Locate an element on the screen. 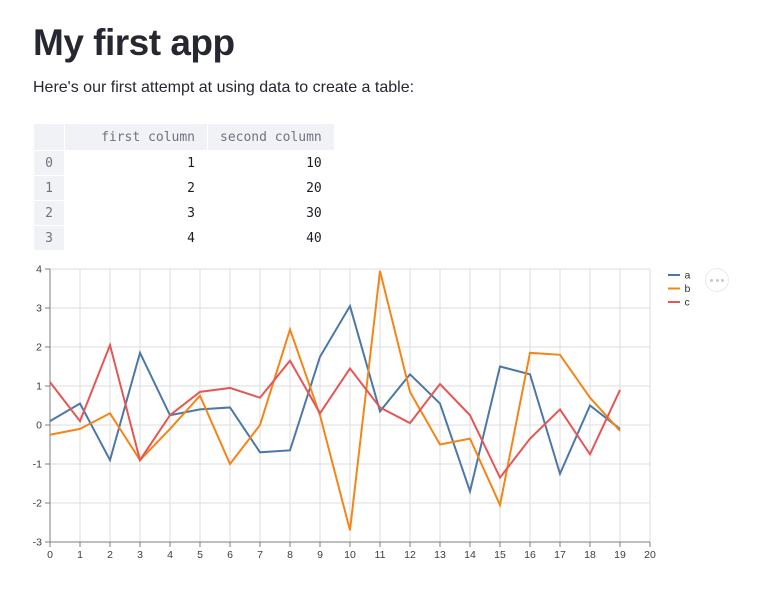 The width and height of the screenshot is (758, 602). table-cell: 4 is located at coordinates (136, 238).